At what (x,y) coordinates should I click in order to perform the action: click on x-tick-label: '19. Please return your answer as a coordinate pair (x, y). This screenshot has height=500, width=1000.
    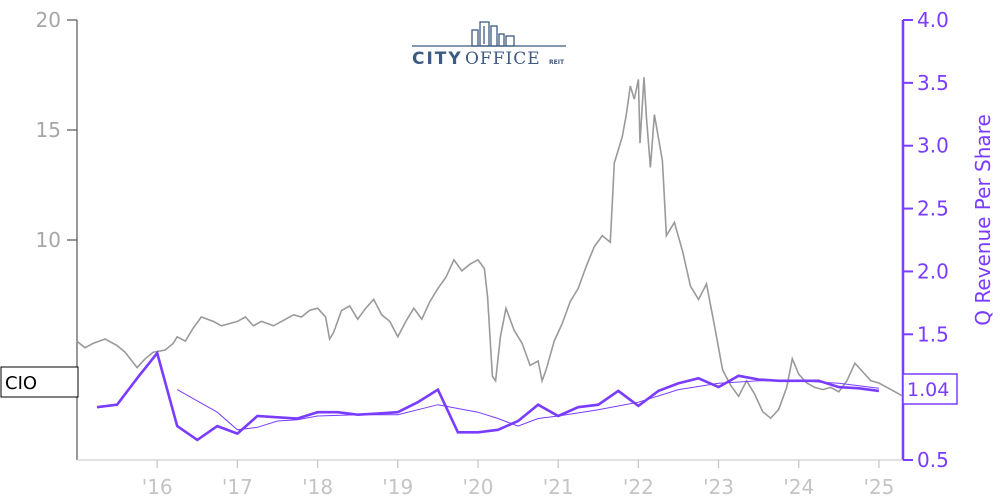
    Looking at the image, I should click on (397, 487).